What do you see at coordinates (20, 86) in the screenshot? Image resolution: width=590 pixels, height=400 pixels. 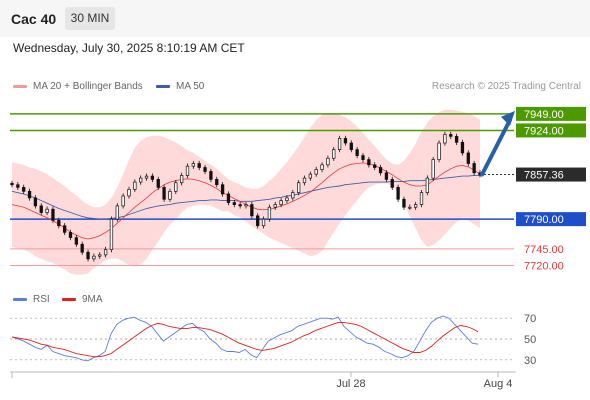 I see `ma20-swatch` at bounding box center [20, 86].